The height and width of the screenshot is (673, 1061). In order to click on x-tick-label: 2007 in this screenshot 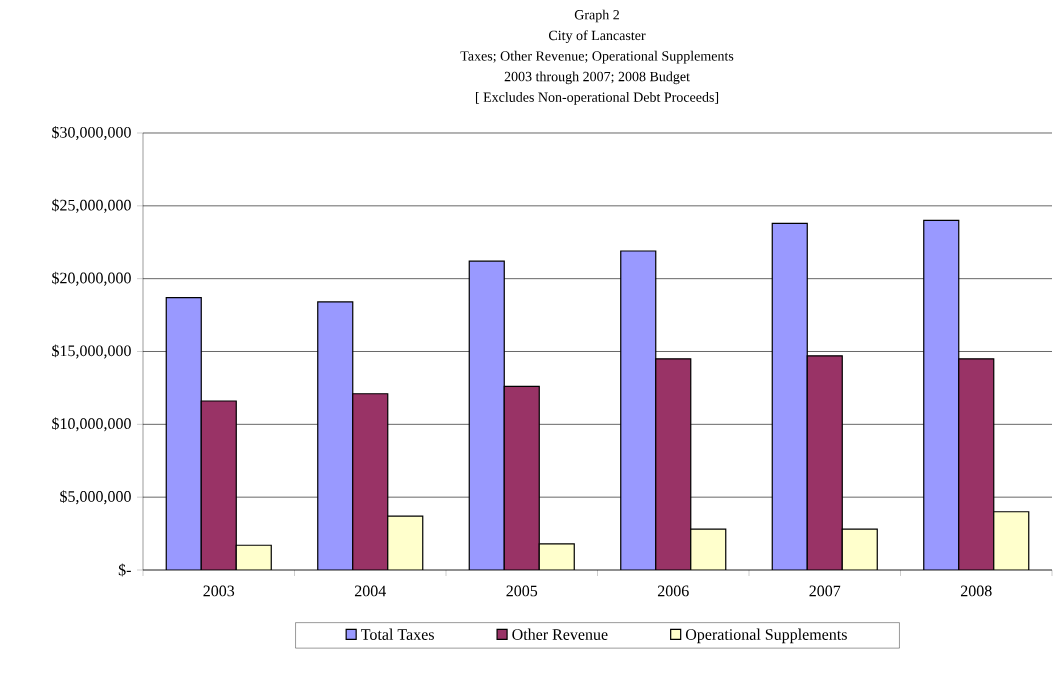, I will do `click(825, 591)`.